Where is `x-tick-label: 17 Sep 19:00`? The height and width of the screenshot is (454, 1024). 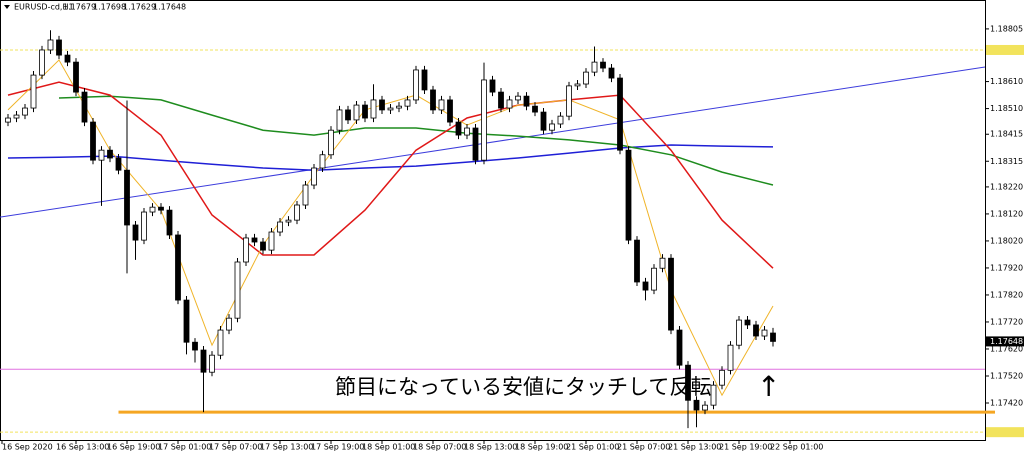 x-tick-label: 17 Sep 19:00 is located at coordinates (337, 447).